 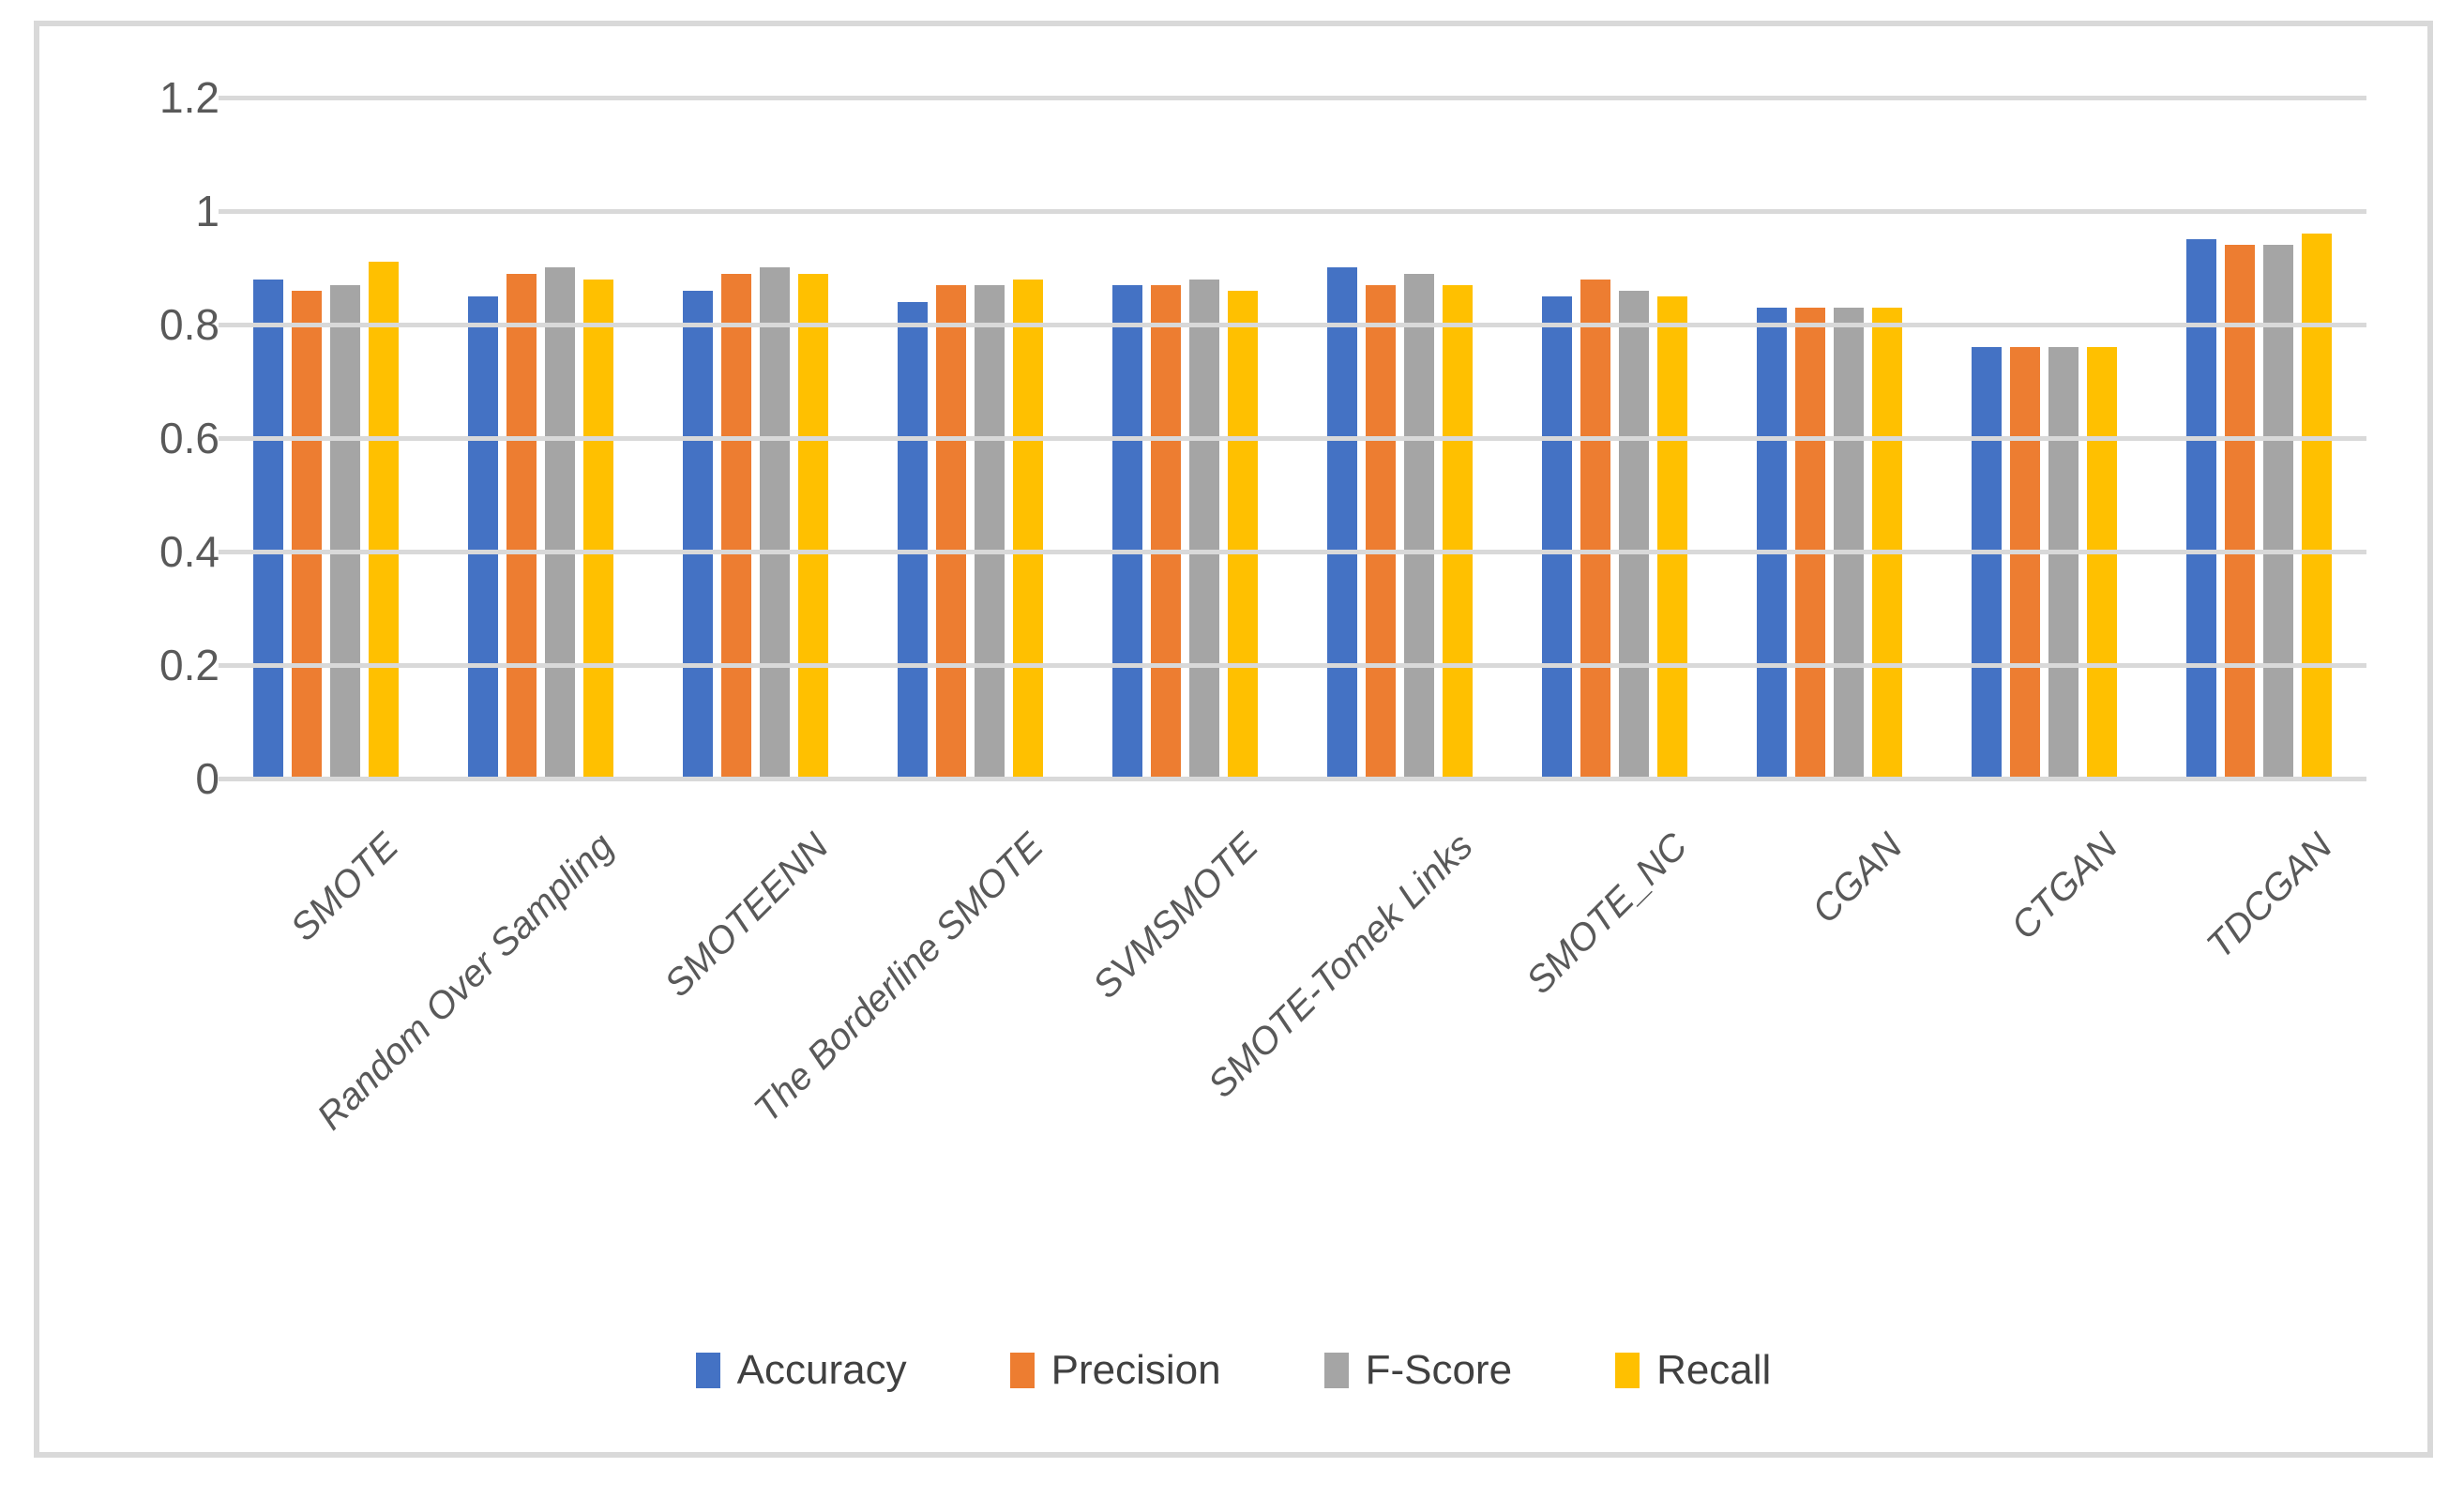 I want to click on bar-precision-SMOTE_NC, so click(x=1595, y=529).